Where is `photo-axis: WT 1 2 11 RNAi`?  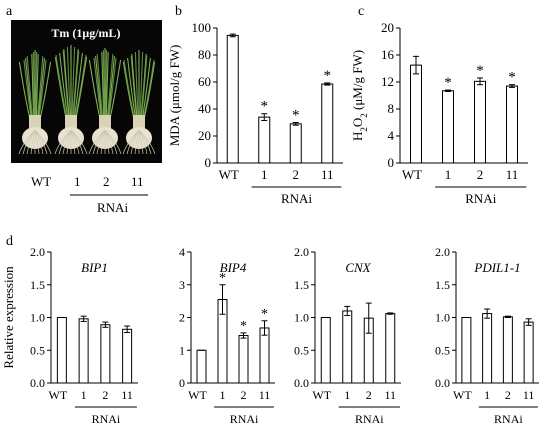 photo-axis: WT 1 2 11 RNAi is located at coordinates (89, 194).